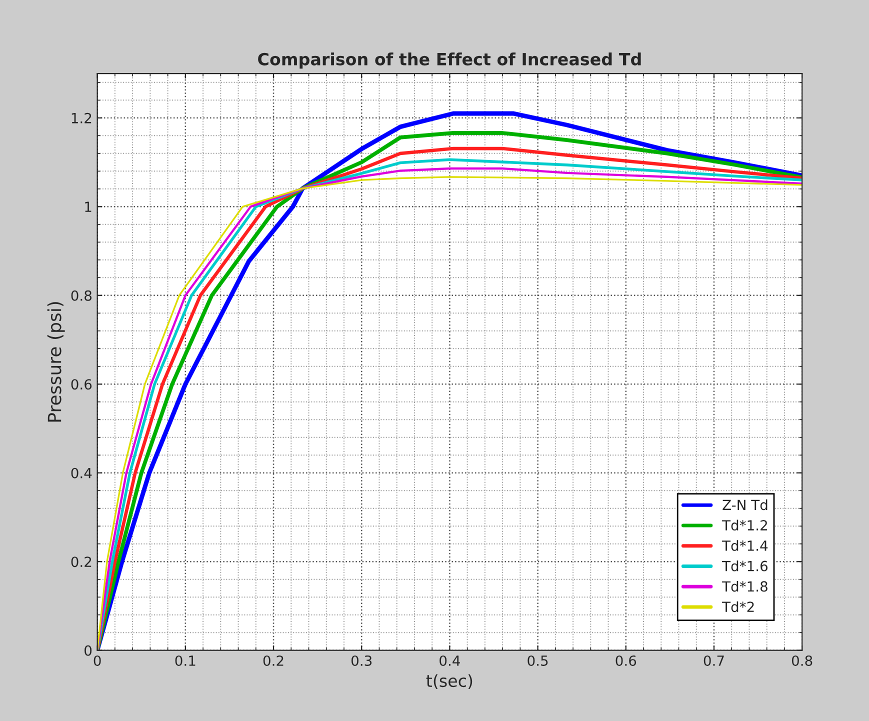 This screenshot has height=721, width=869. I want to click on y-axis-title: Pressure (psi), so click(56, 362).